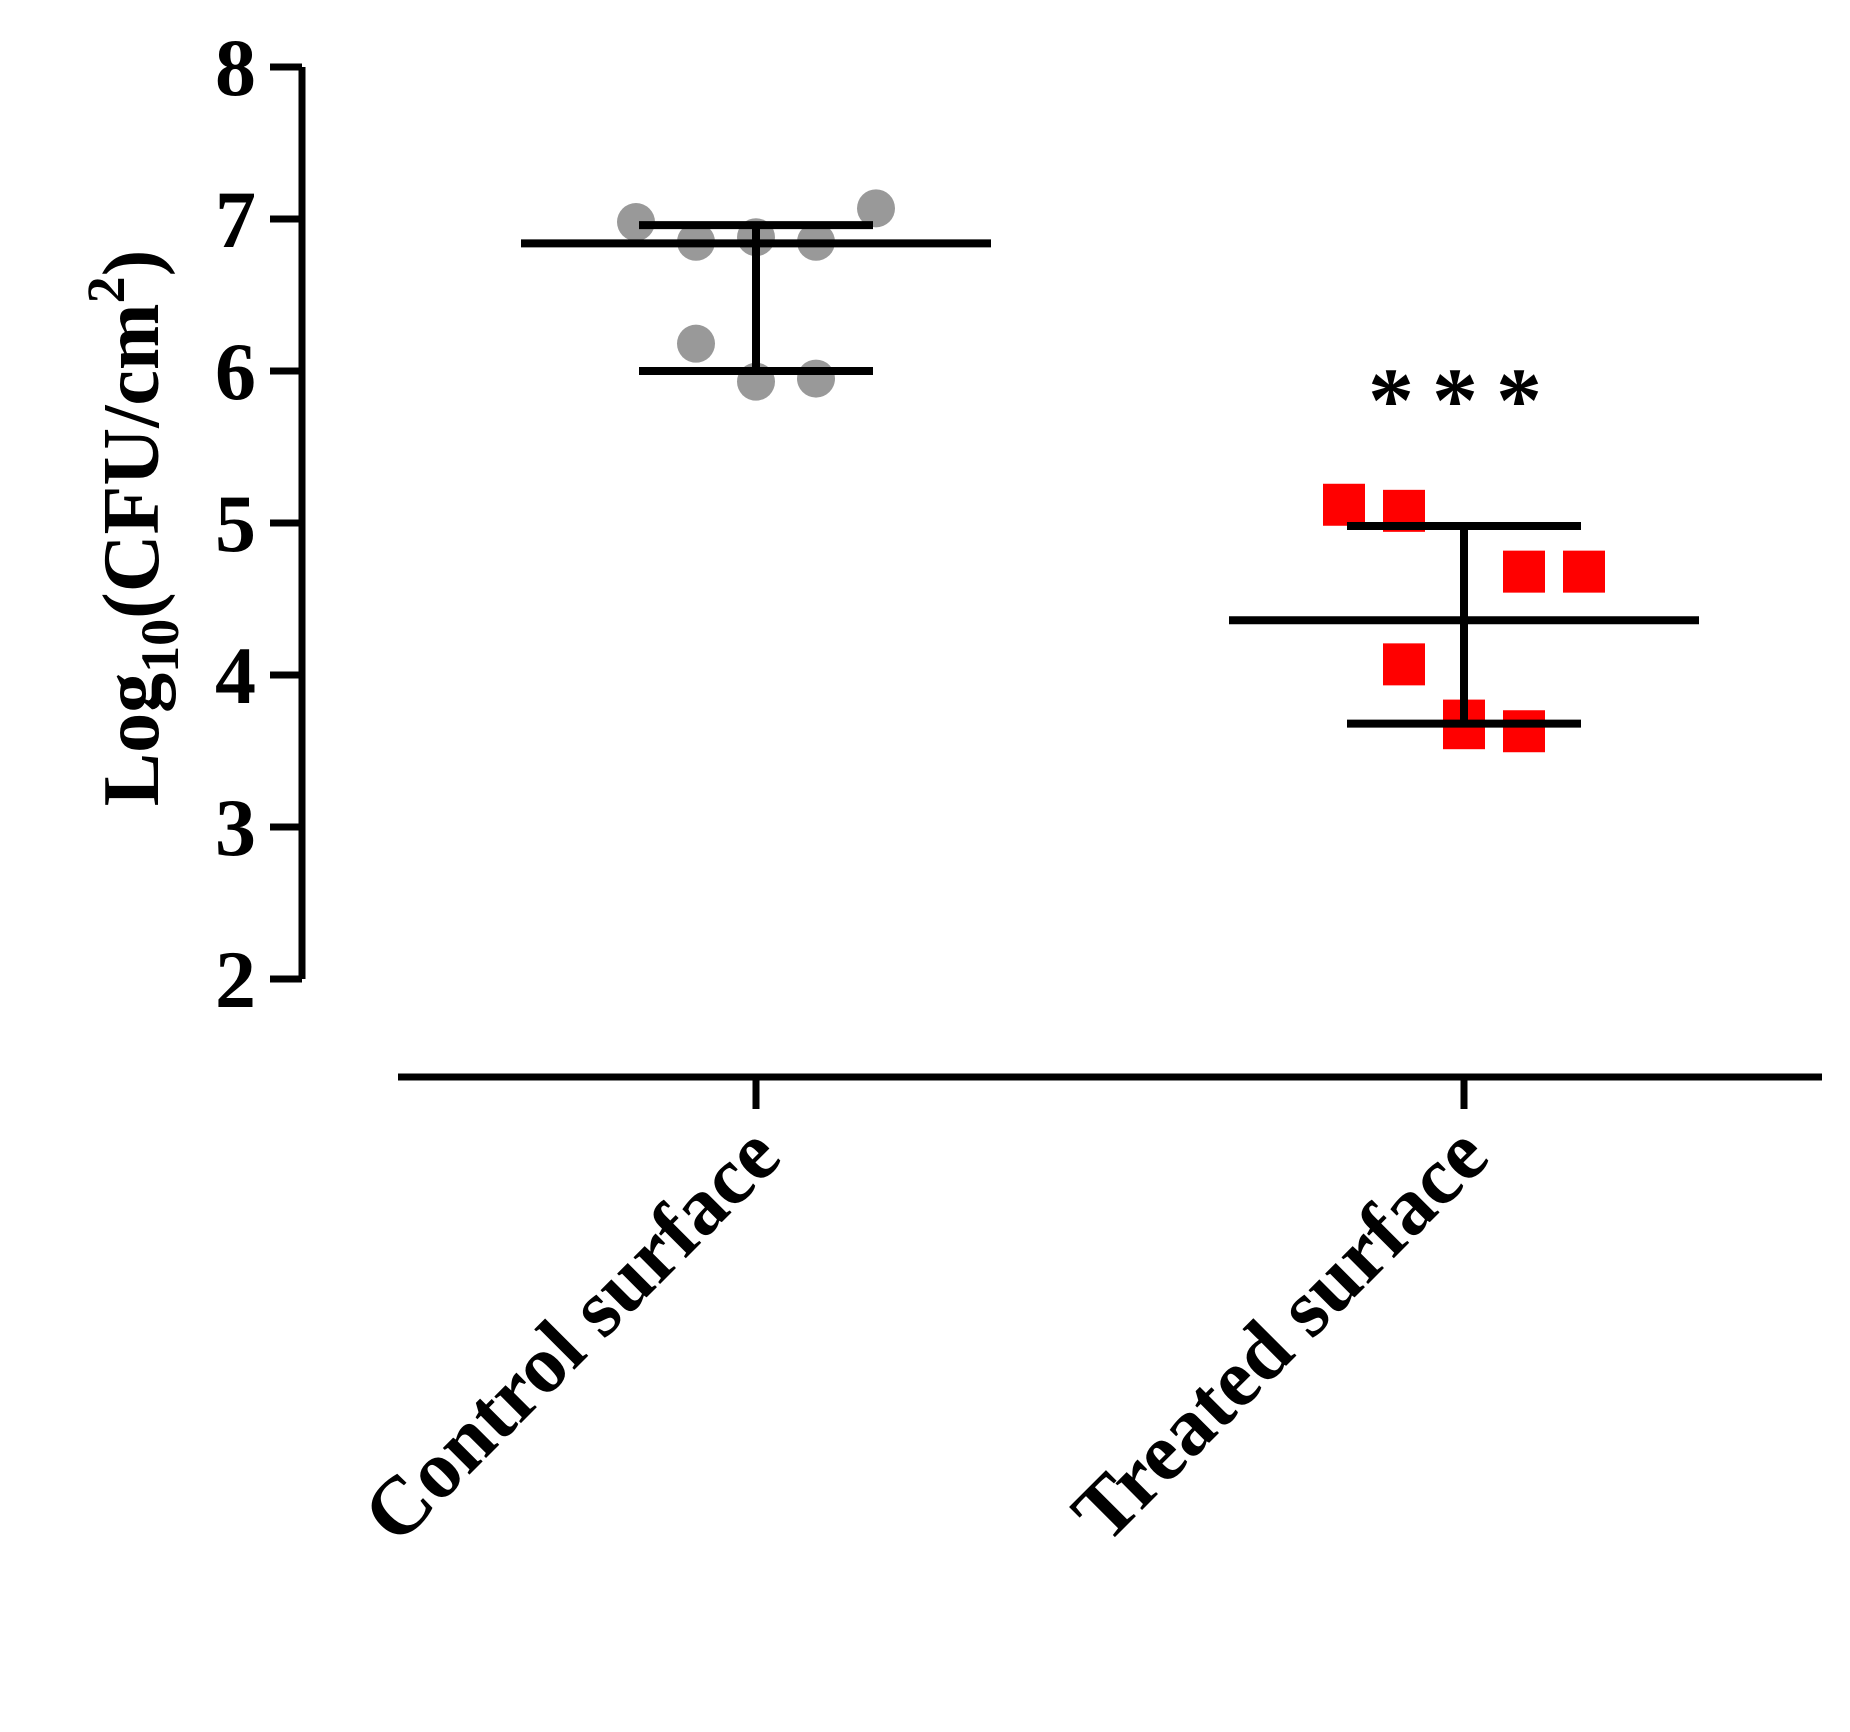 Image resolution: width=1850 pixels, height=1732 pixels. What do you see at coordinates (1279, 1333) in the screenshot?
I see `x-tick-label: Treated surface` at bounding box center [1279, 1333].